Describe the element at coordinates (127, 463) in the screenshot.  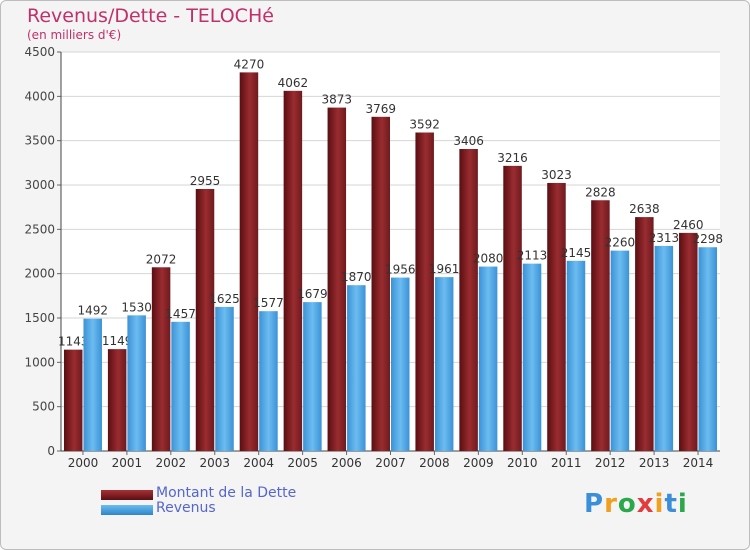
I see `x-tick-label: 2001` at that location.